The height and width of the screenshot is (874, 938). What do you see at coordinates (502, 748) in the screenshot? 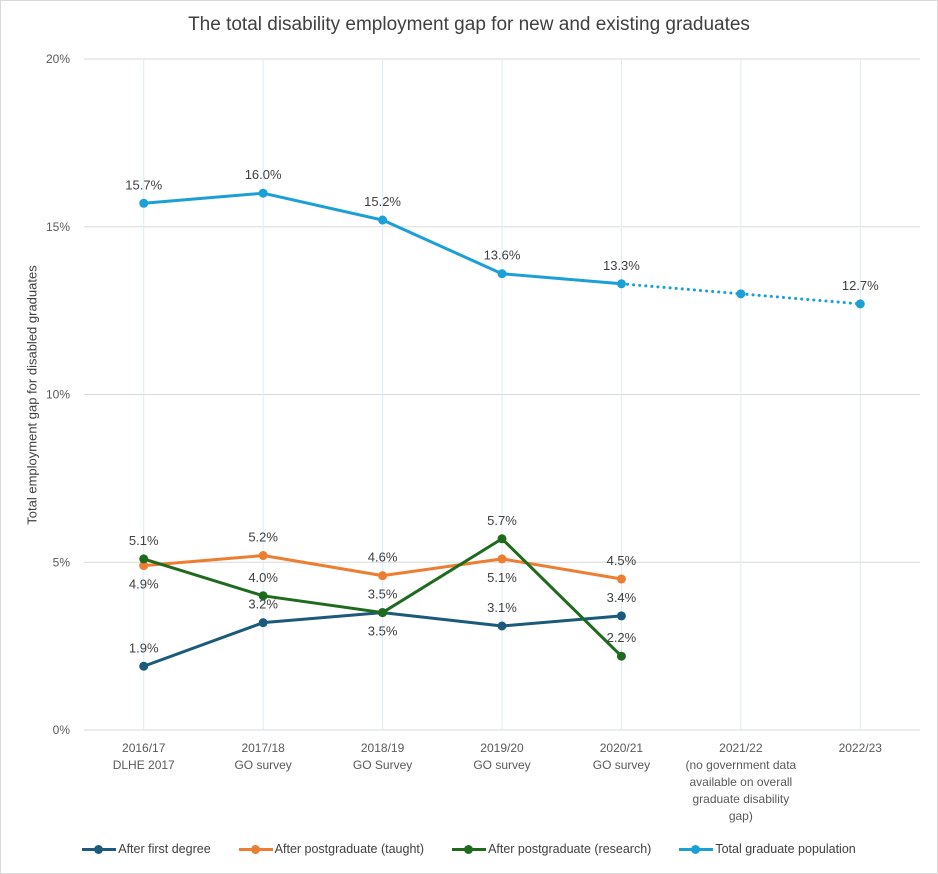
I see `x-tick-label: 2019/20` at bounding box center [502, 748].